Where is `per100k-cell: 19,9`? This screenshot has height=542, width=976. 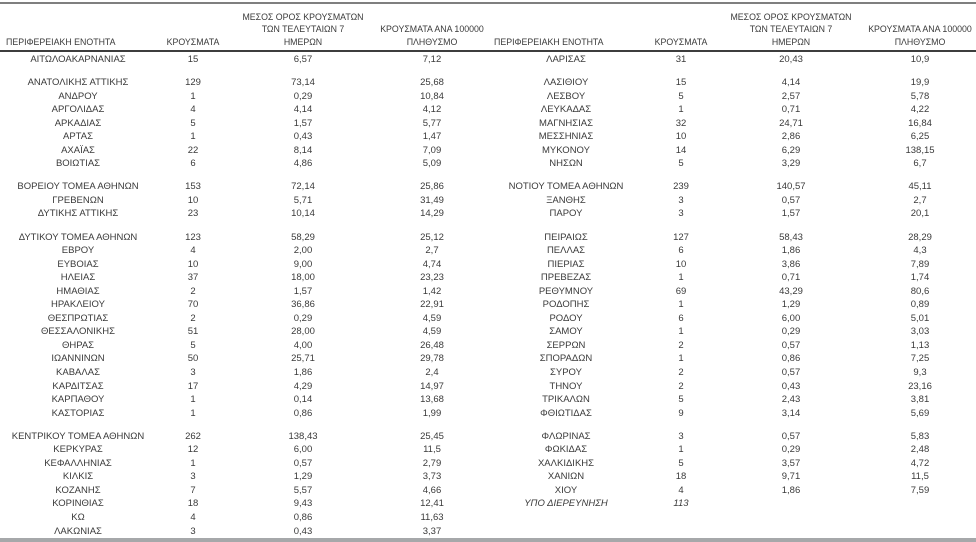
per100k-cell: 19,9 is located at coordinates (920, 83).